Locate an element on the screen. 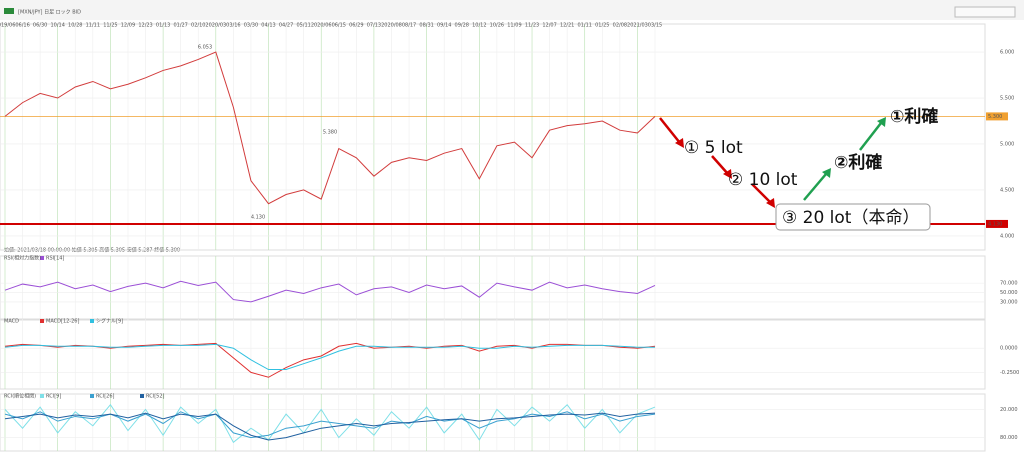 This screenshot has height=459, width=1024. x-tick-label: 2020/03 is located at coordinates (215, 26).